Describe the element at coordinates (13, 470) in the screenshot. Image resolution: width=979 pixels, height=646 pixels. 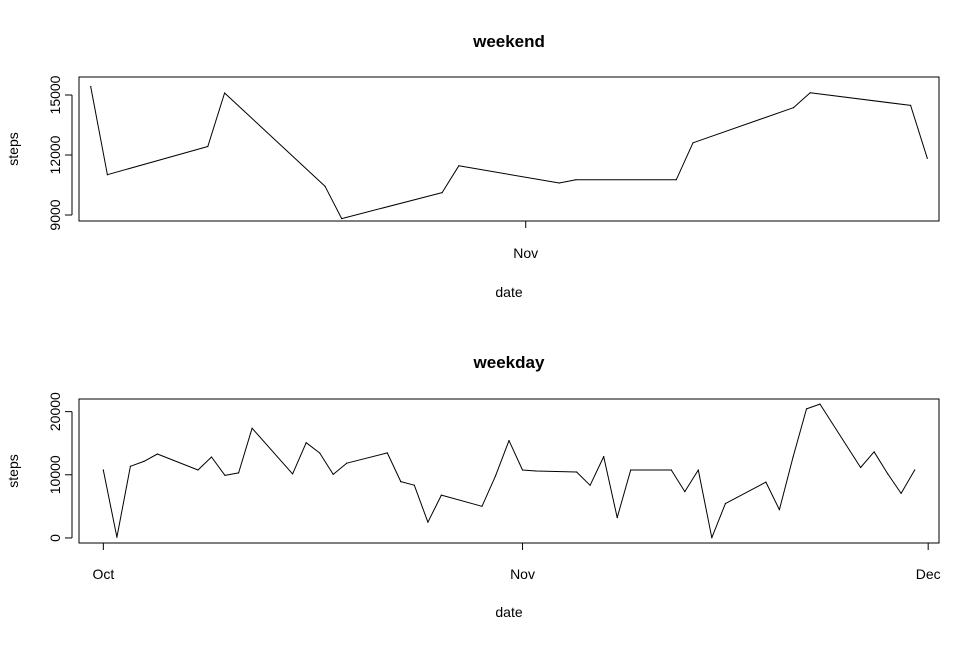
I see `weekday-y-axis-label: steps` at that location.